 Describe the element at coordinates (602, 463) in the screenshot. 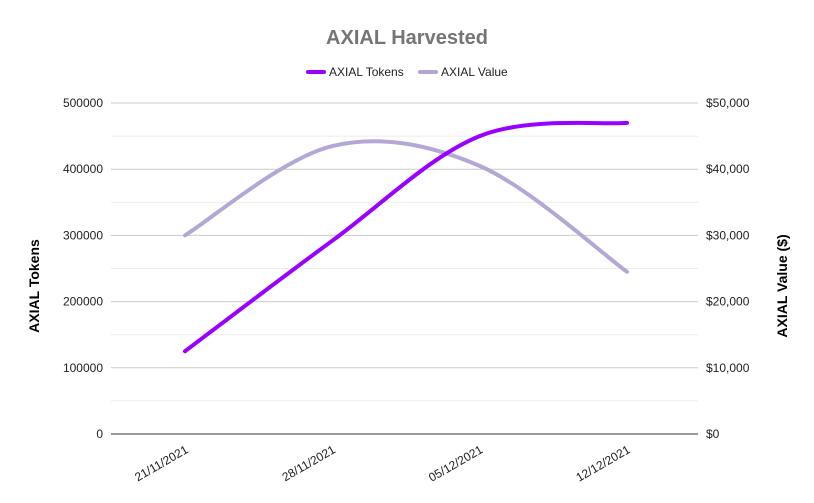

I see `x-tick-label: 12/12/2021` at that location.